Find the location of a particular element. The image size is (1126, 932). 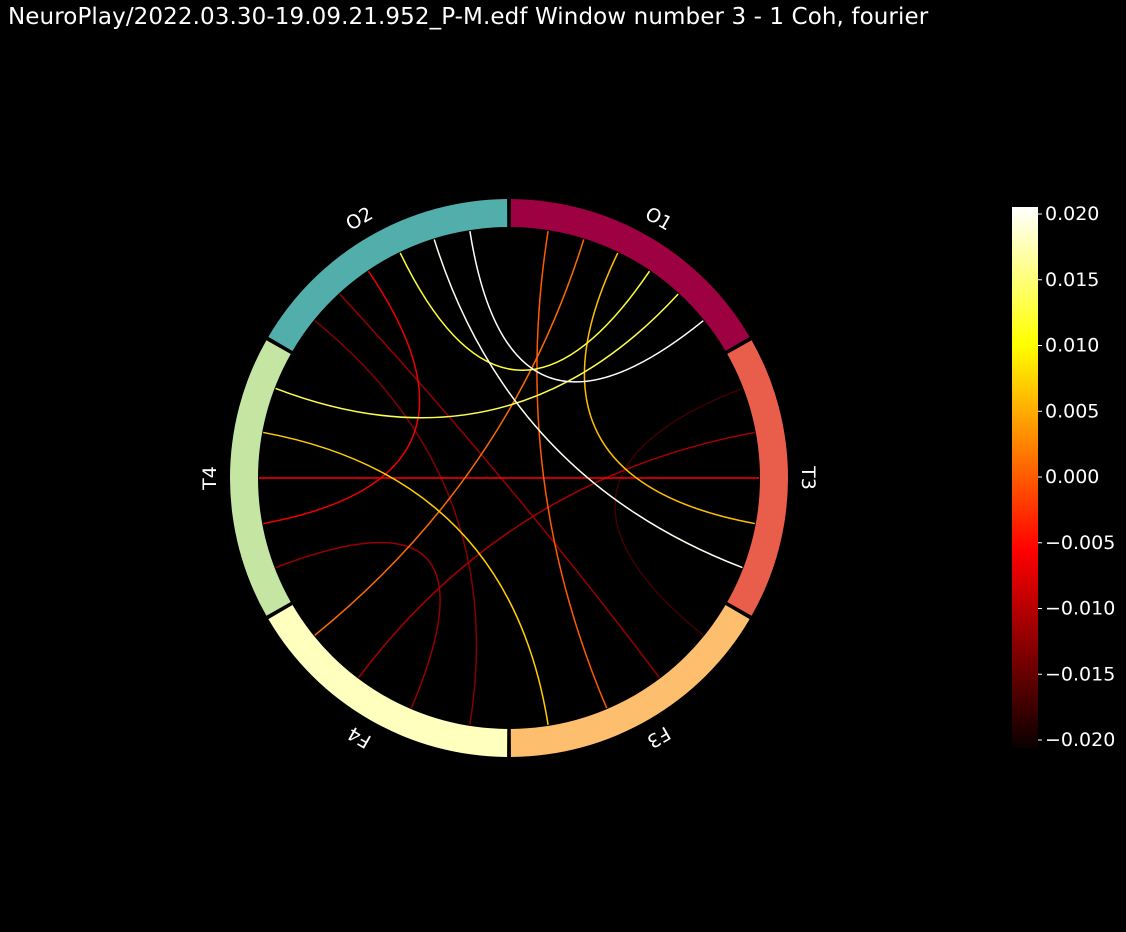

connection-f3-o2 is located at coordinates (500, 486).